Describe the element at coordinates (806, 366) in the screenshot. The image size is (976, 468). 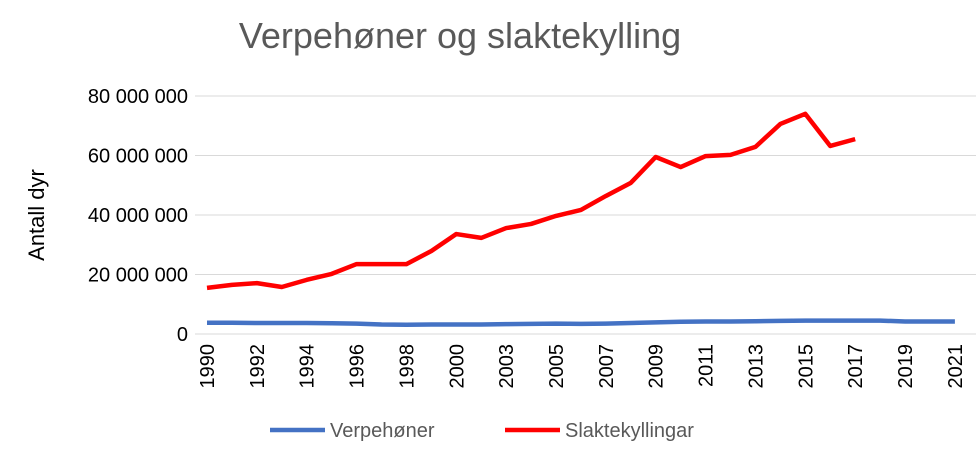
I see `x-tick-label: 2015` at that location.